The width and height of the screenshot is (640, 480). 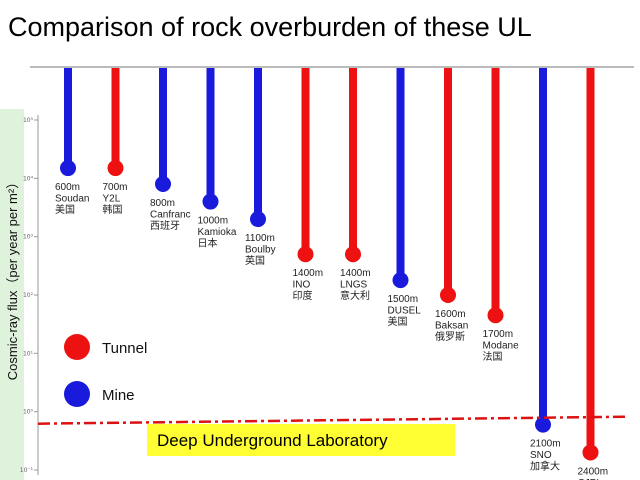 I want to click on bar-ino, so click(x=305, y=161).